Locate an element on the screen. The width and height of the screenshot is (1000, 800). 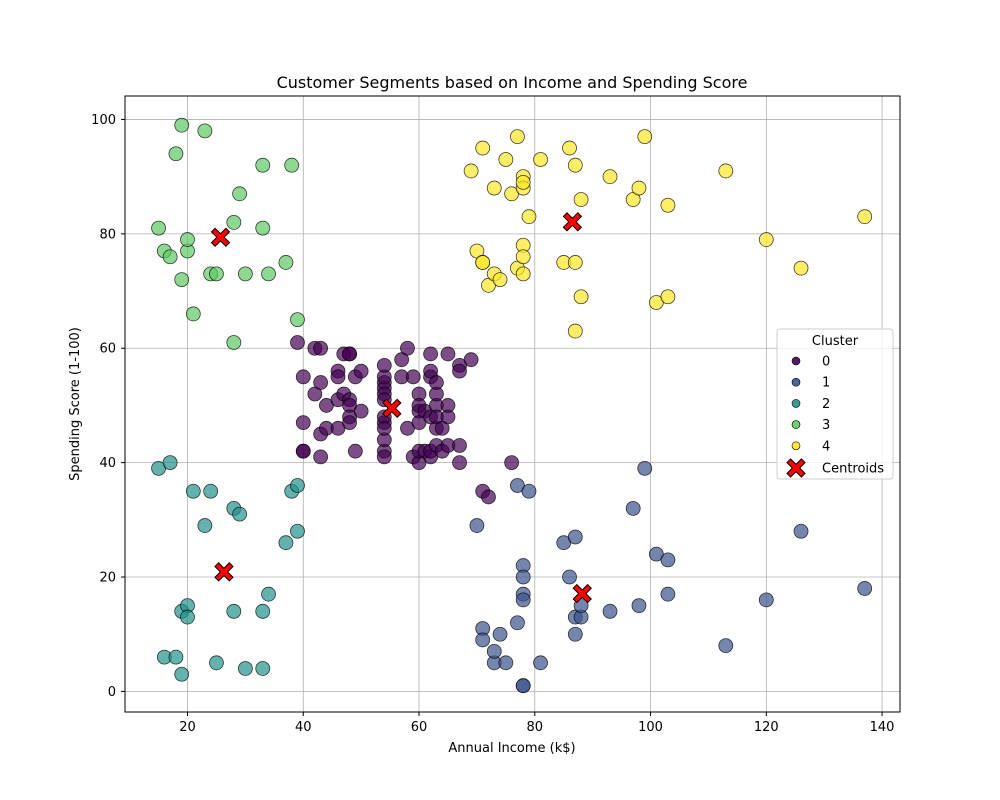
y-tick-label: 20 is located at coordinates (107, 578).